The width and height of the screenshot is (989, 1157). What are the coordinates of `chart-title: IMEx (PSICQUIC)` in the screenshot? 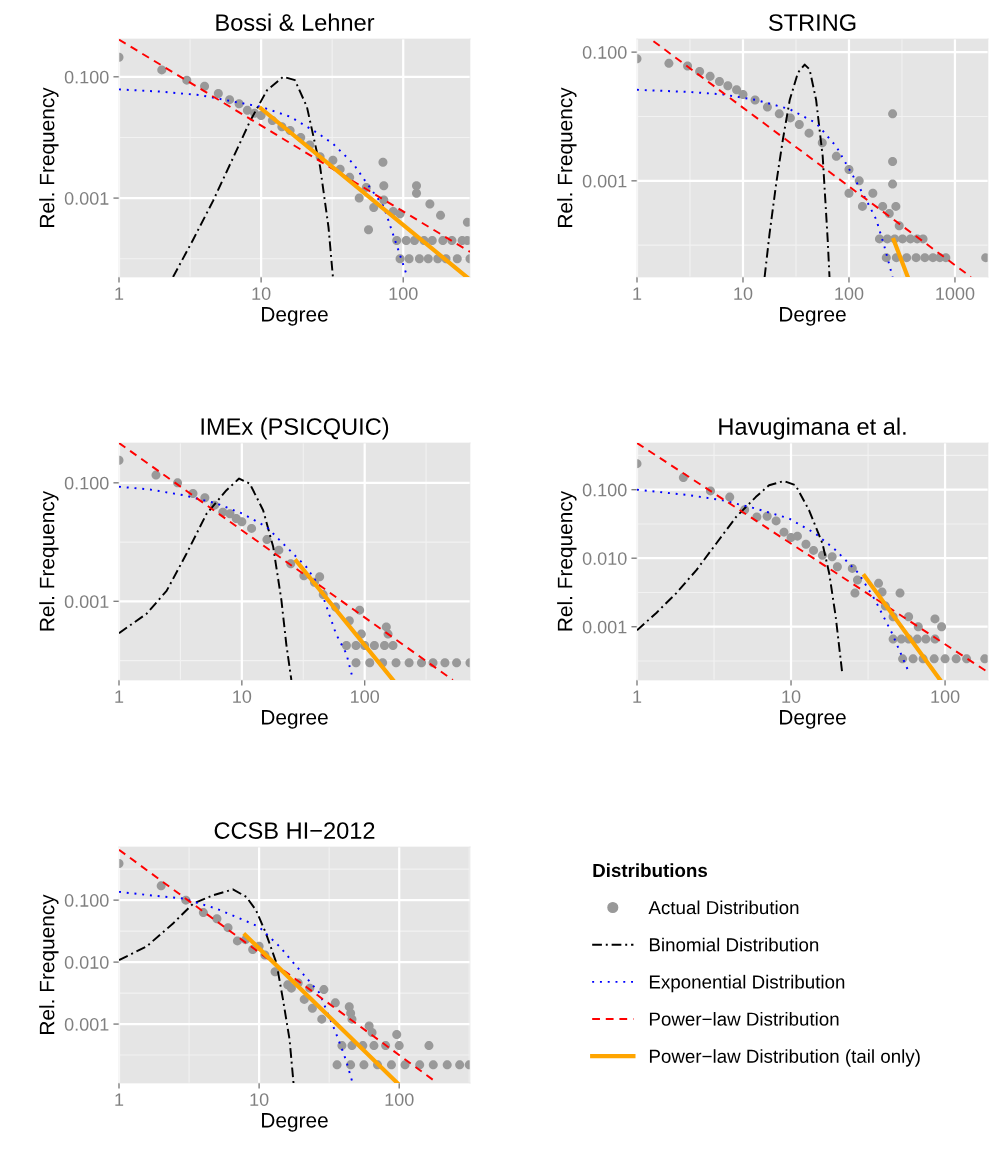 It's located at (295, 428).